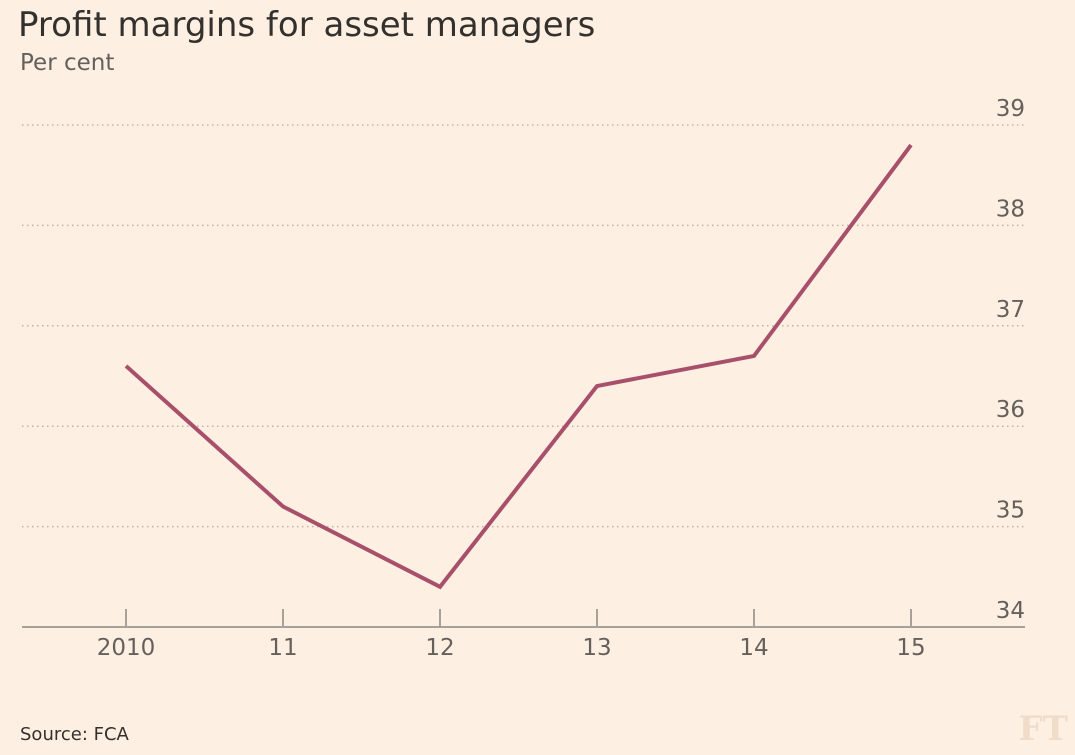  I want to click on ft-logo: FT, so click(1043, 729).